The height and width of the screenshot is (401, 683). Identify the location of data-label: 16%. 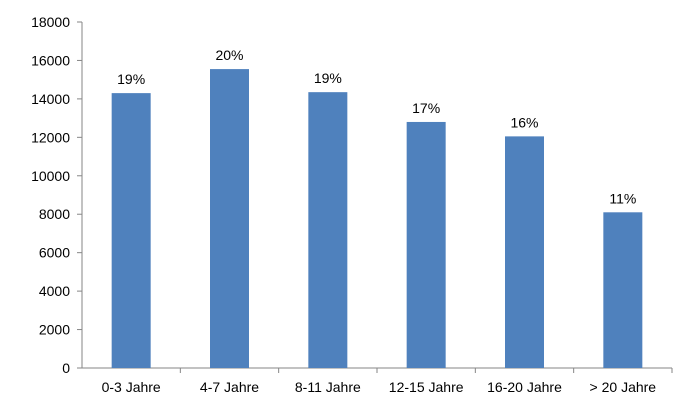
(524, 122).